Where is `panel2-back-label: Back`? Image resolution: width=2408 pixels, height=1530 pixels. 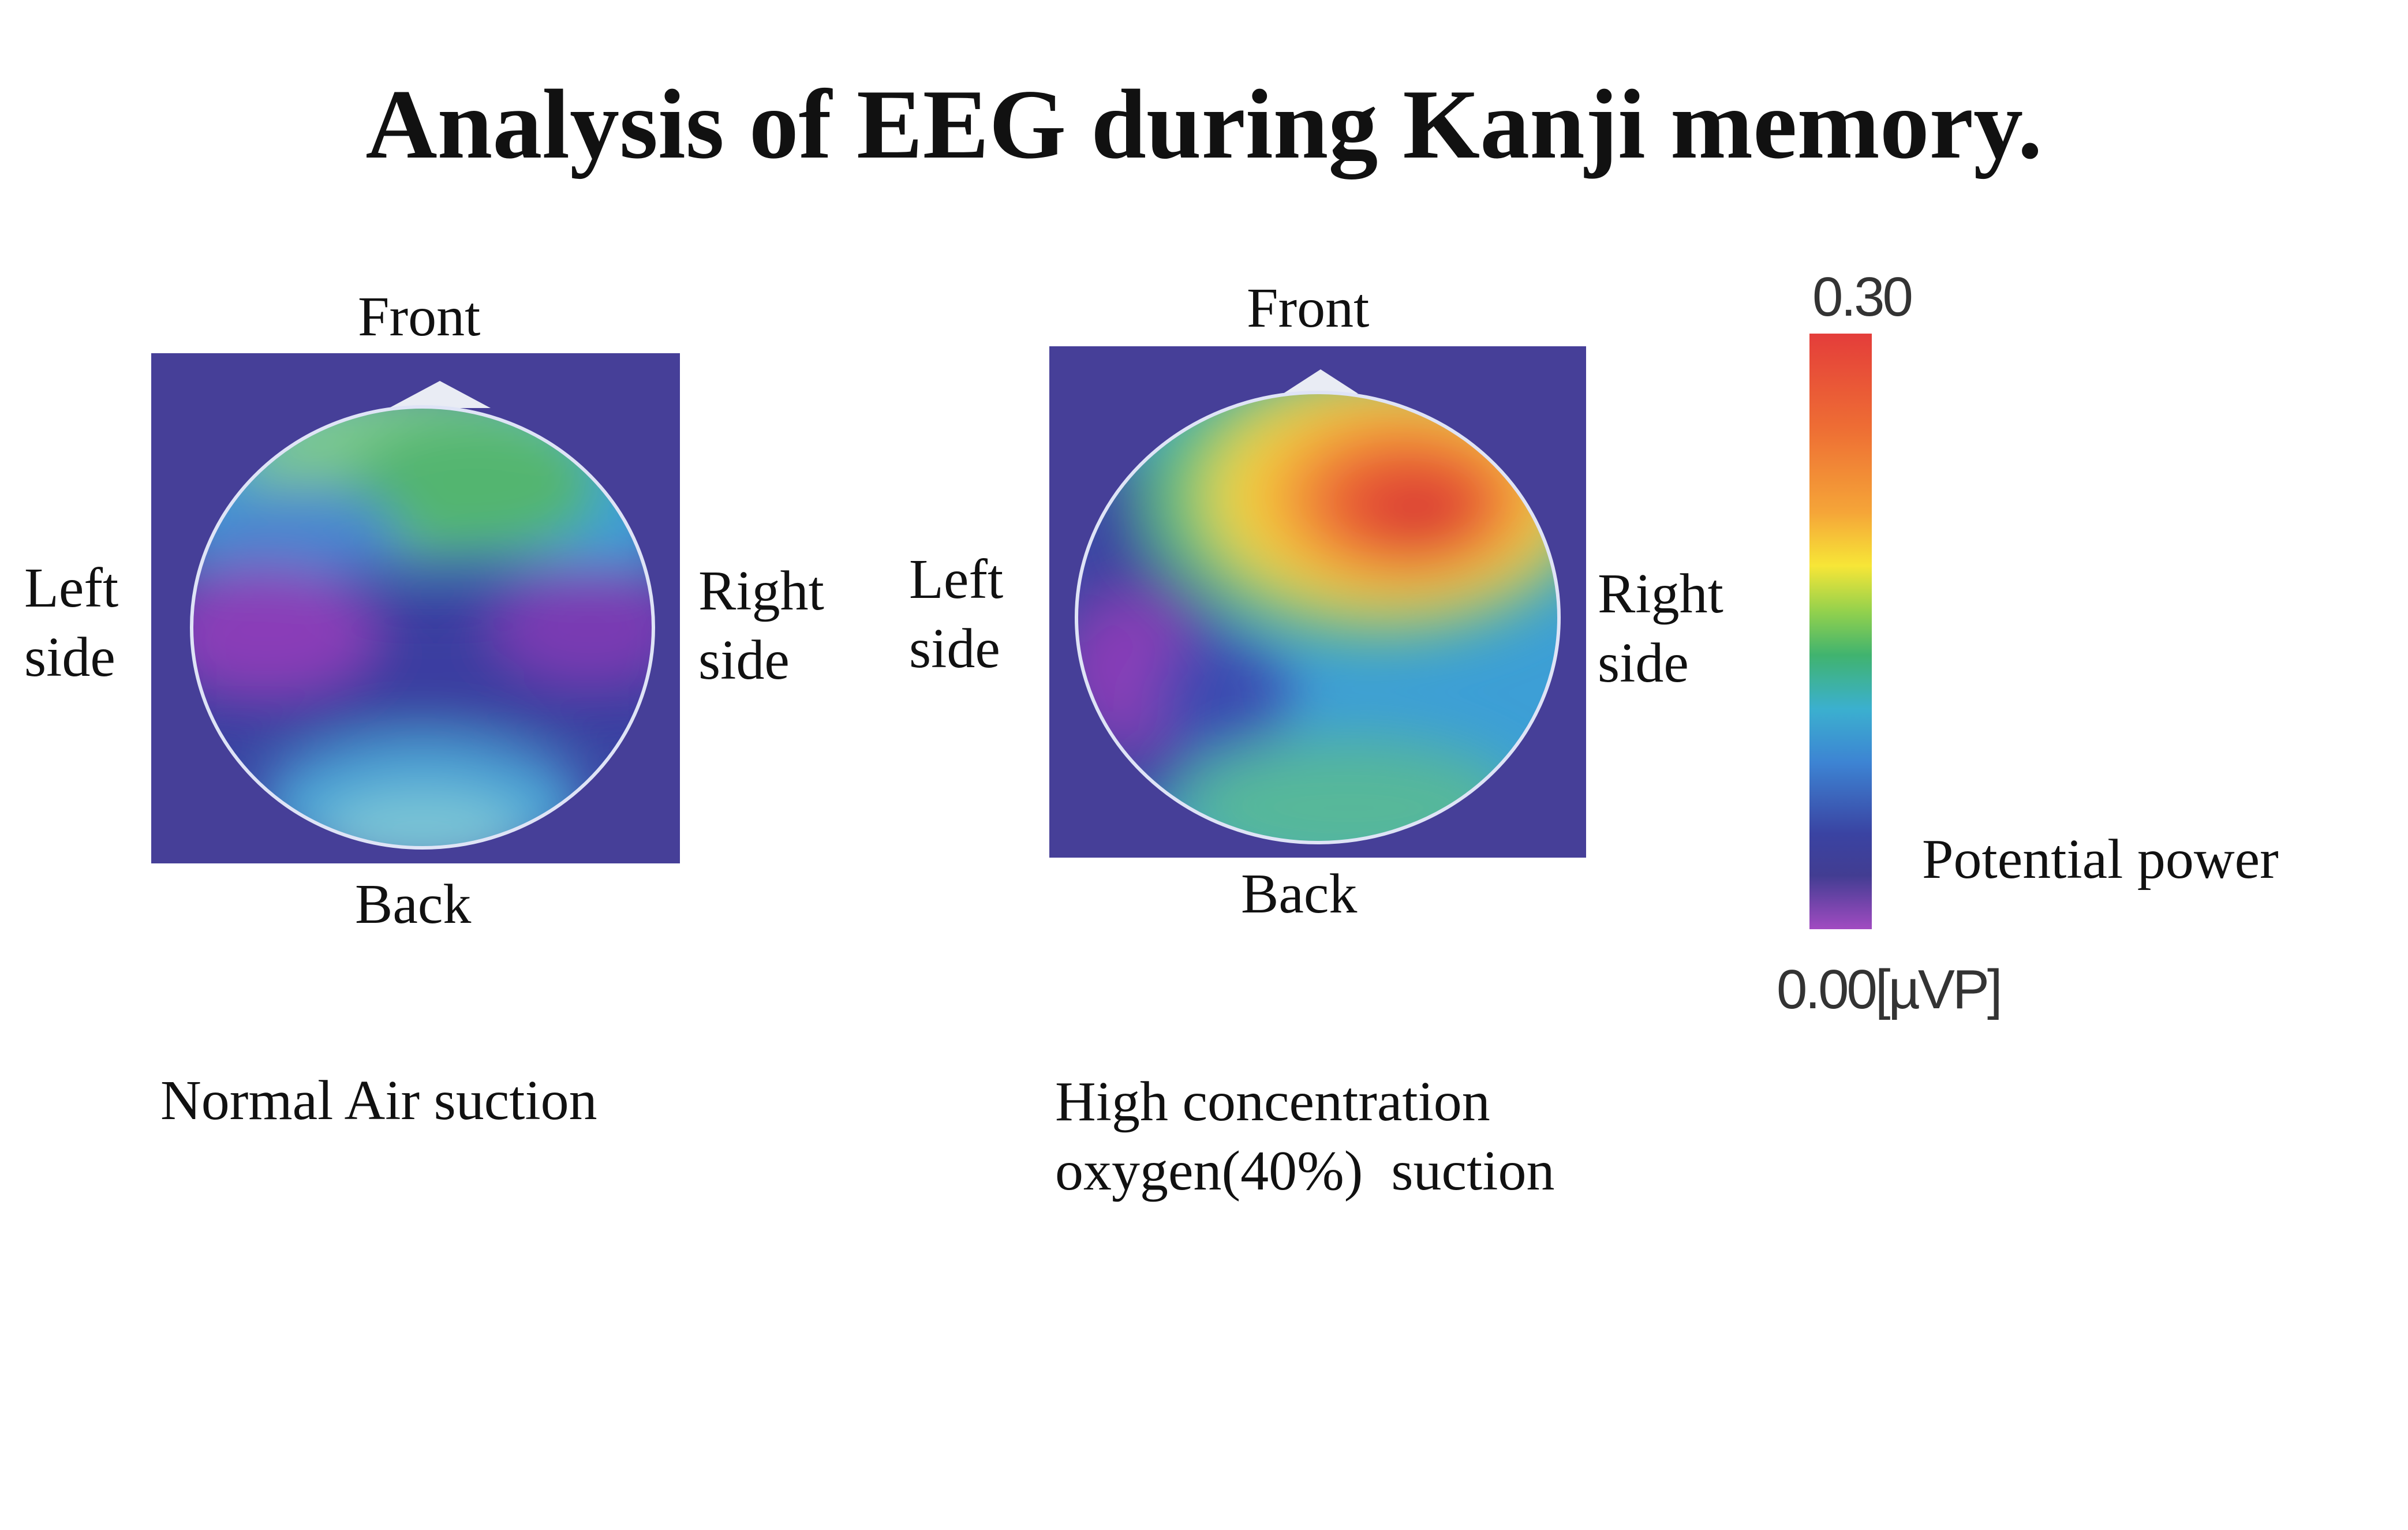 panel2-back-label: Back is located at coordinates (1300, 894).